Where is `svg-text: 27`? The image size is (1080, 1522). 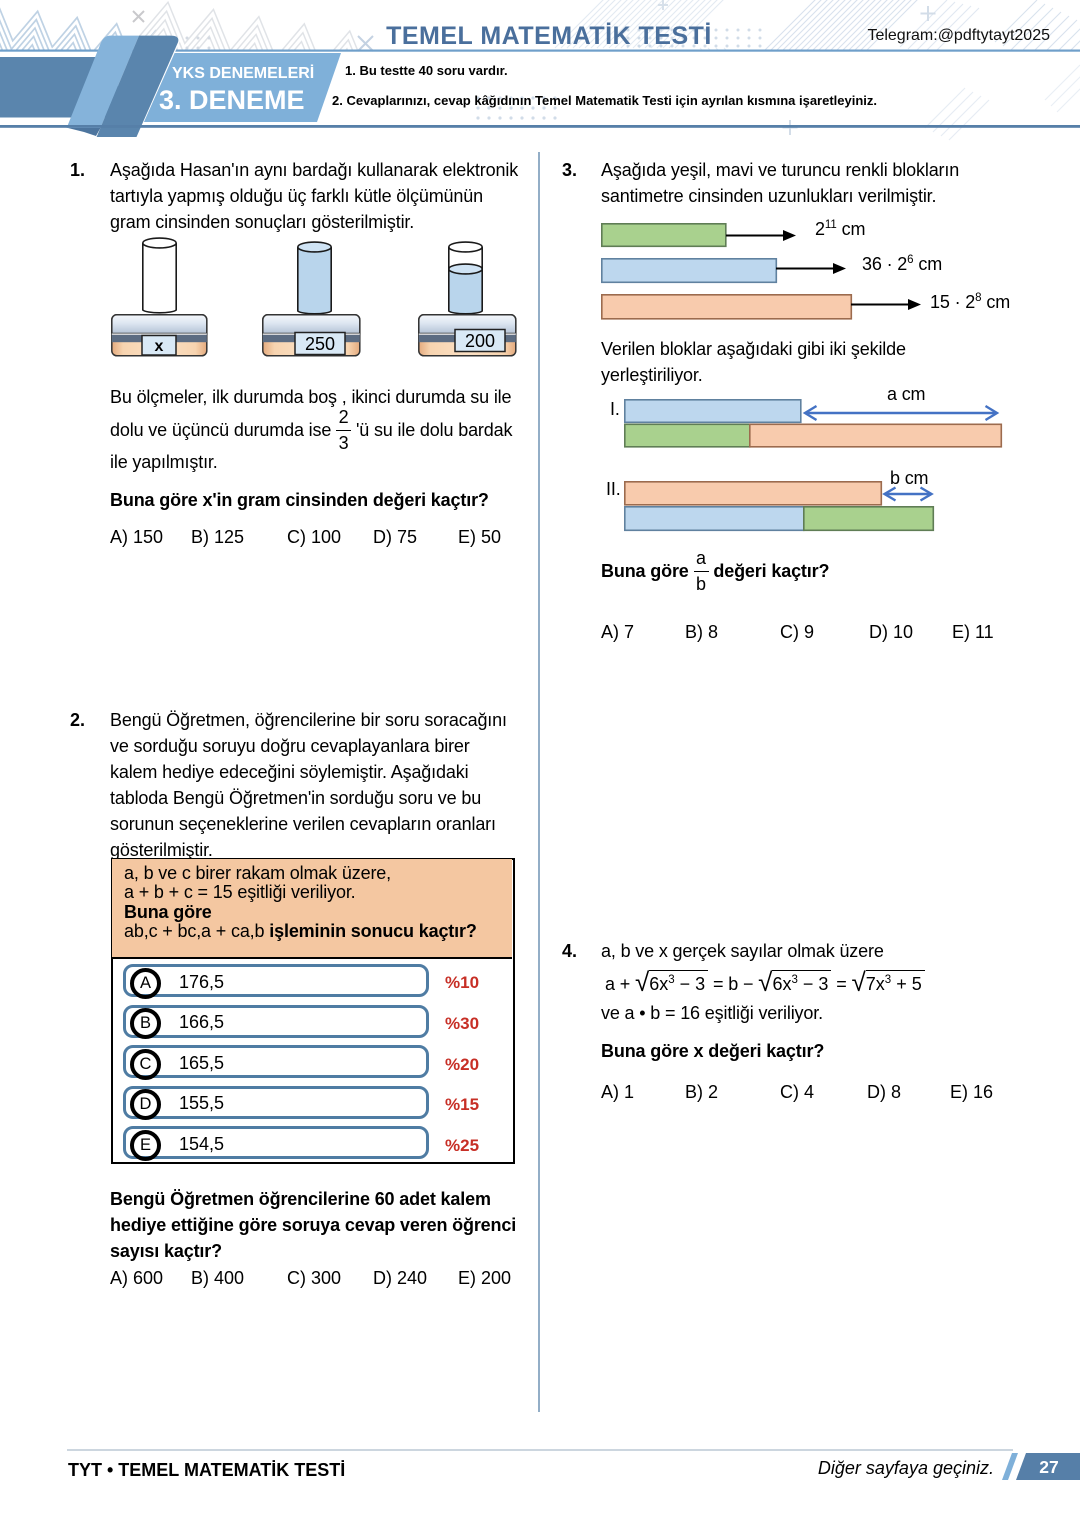 svg-text: 27 is located at coordinates (1048, 1467).